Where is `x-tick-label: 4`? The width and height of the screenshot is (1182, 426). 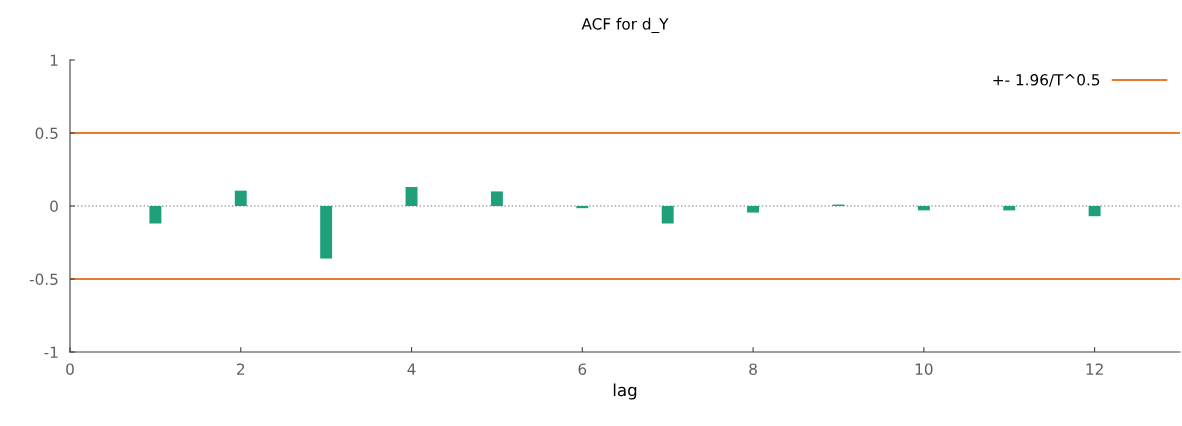
x-tick-label: 4 is located at coordinates (411, 369).